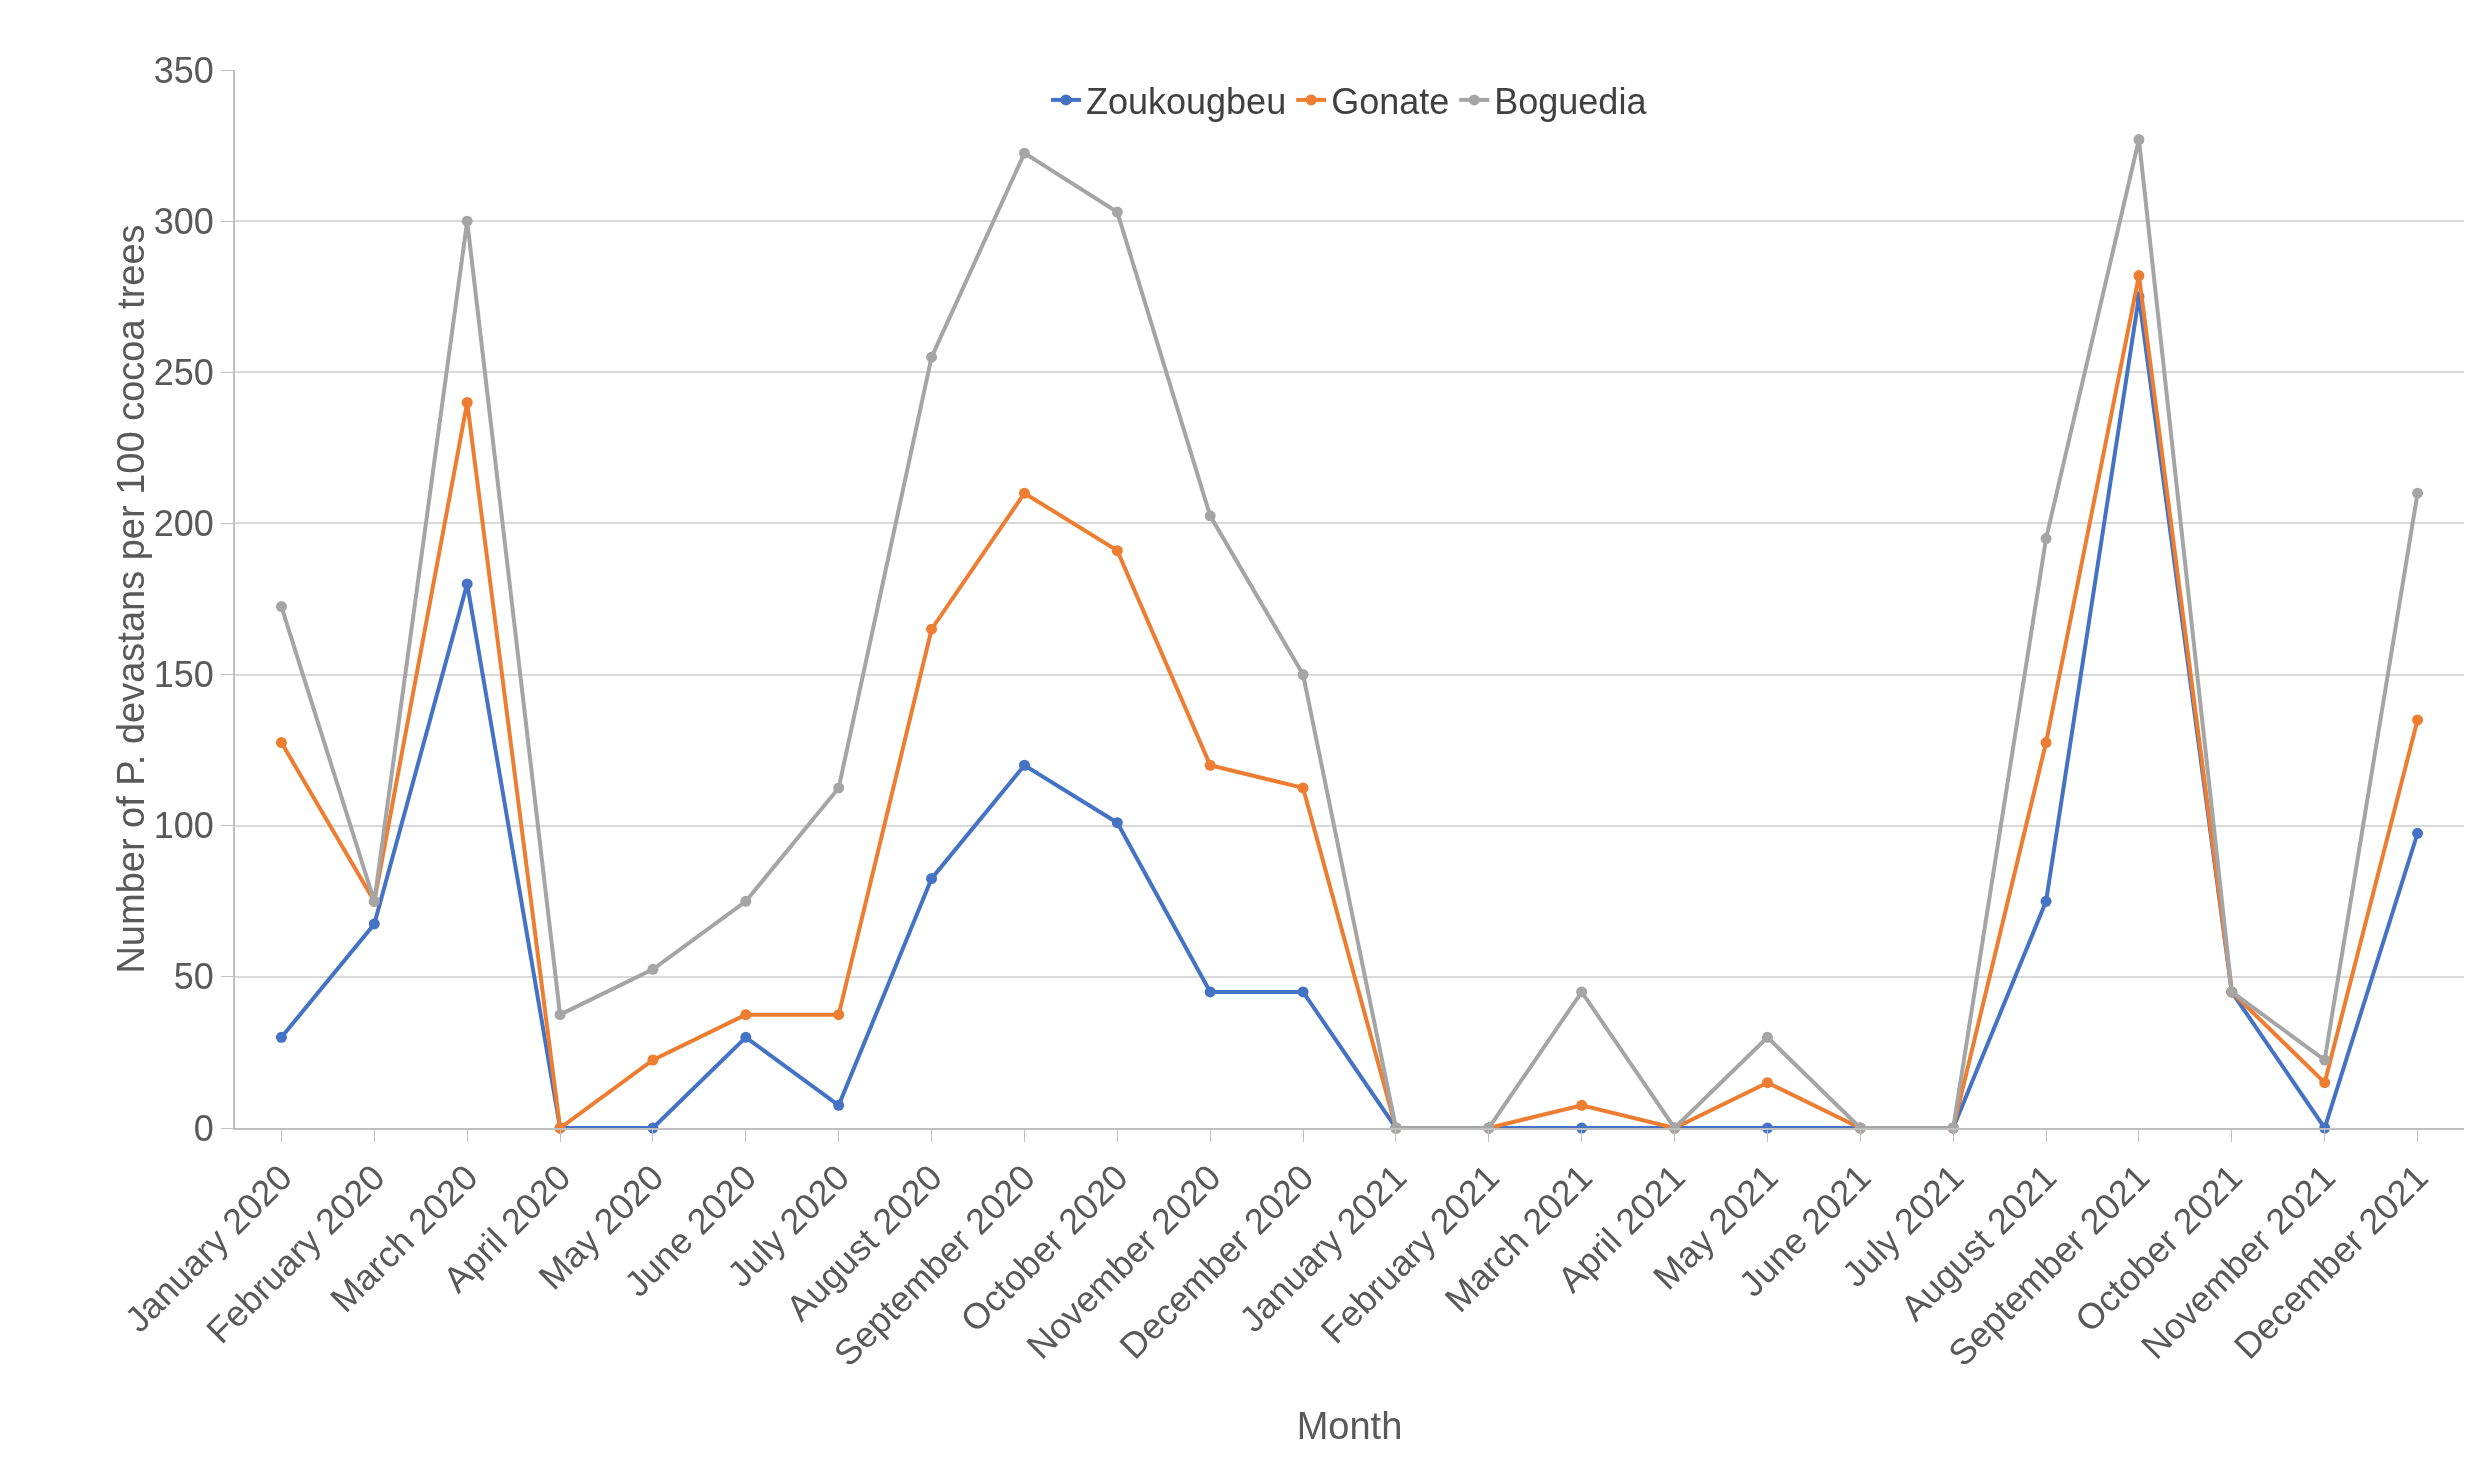  I want to click on legend-label: Gonate, so click(1390, 101).